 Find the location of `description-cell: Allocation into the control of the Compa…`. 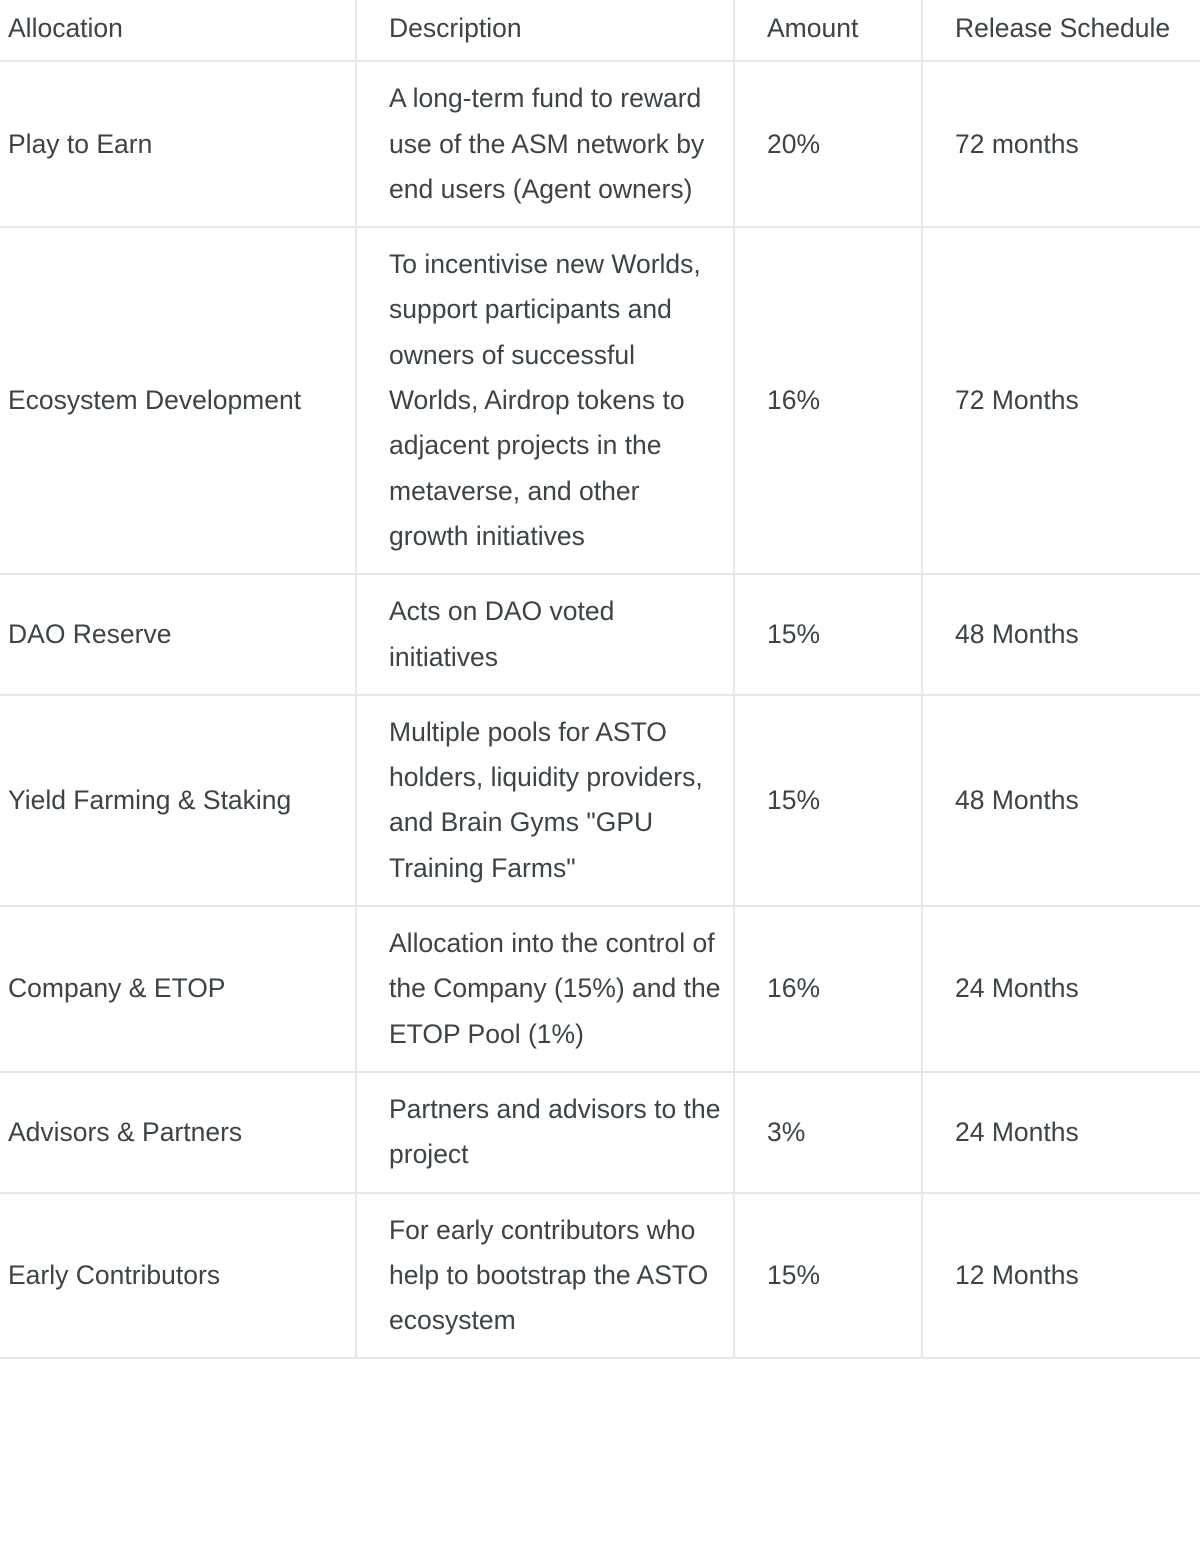

description-cell: Allocation into the control of the Compa… is located at coordinates (544, 989).